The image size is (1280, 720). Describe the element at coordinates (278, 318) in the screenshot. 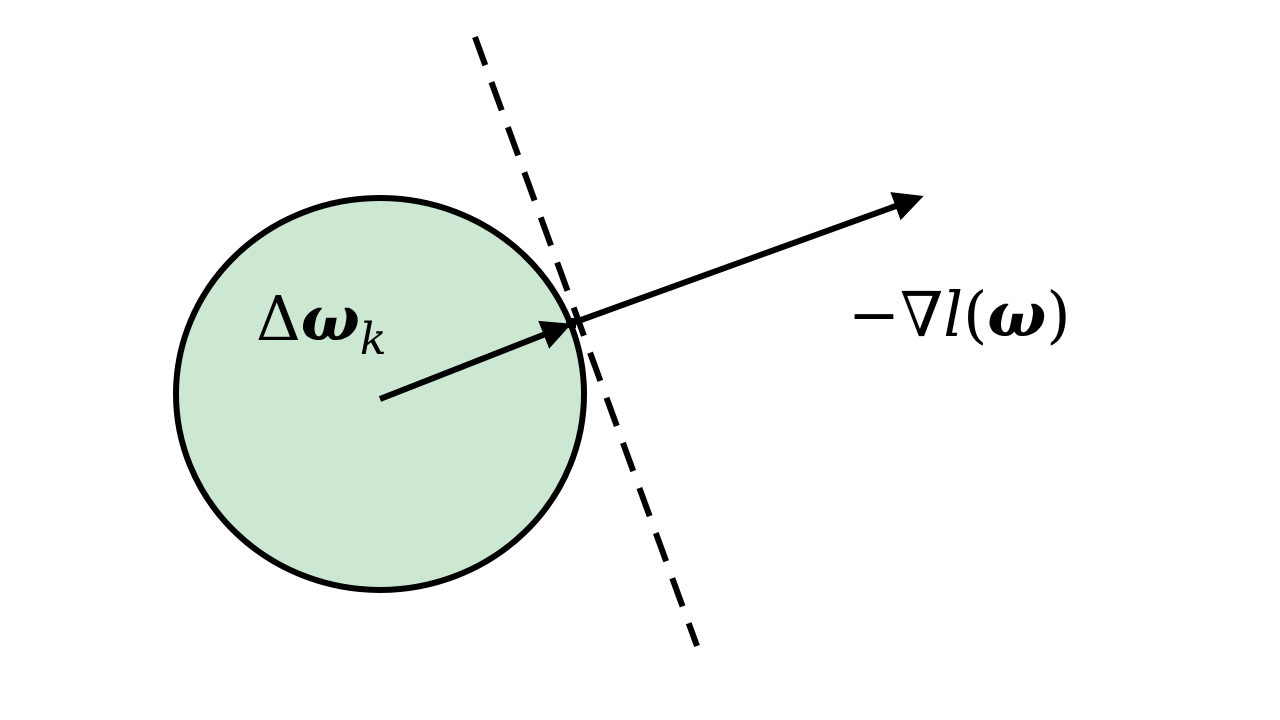

I see `step-label-delta: Δ` at that location.